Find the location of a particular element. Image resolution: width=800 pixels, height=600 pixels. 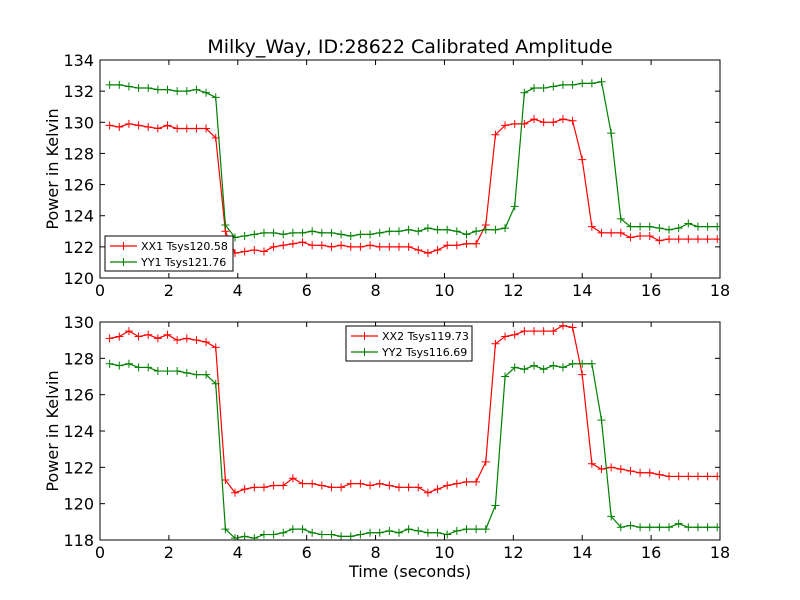

legend-marker is located at coordinates (364, 352).